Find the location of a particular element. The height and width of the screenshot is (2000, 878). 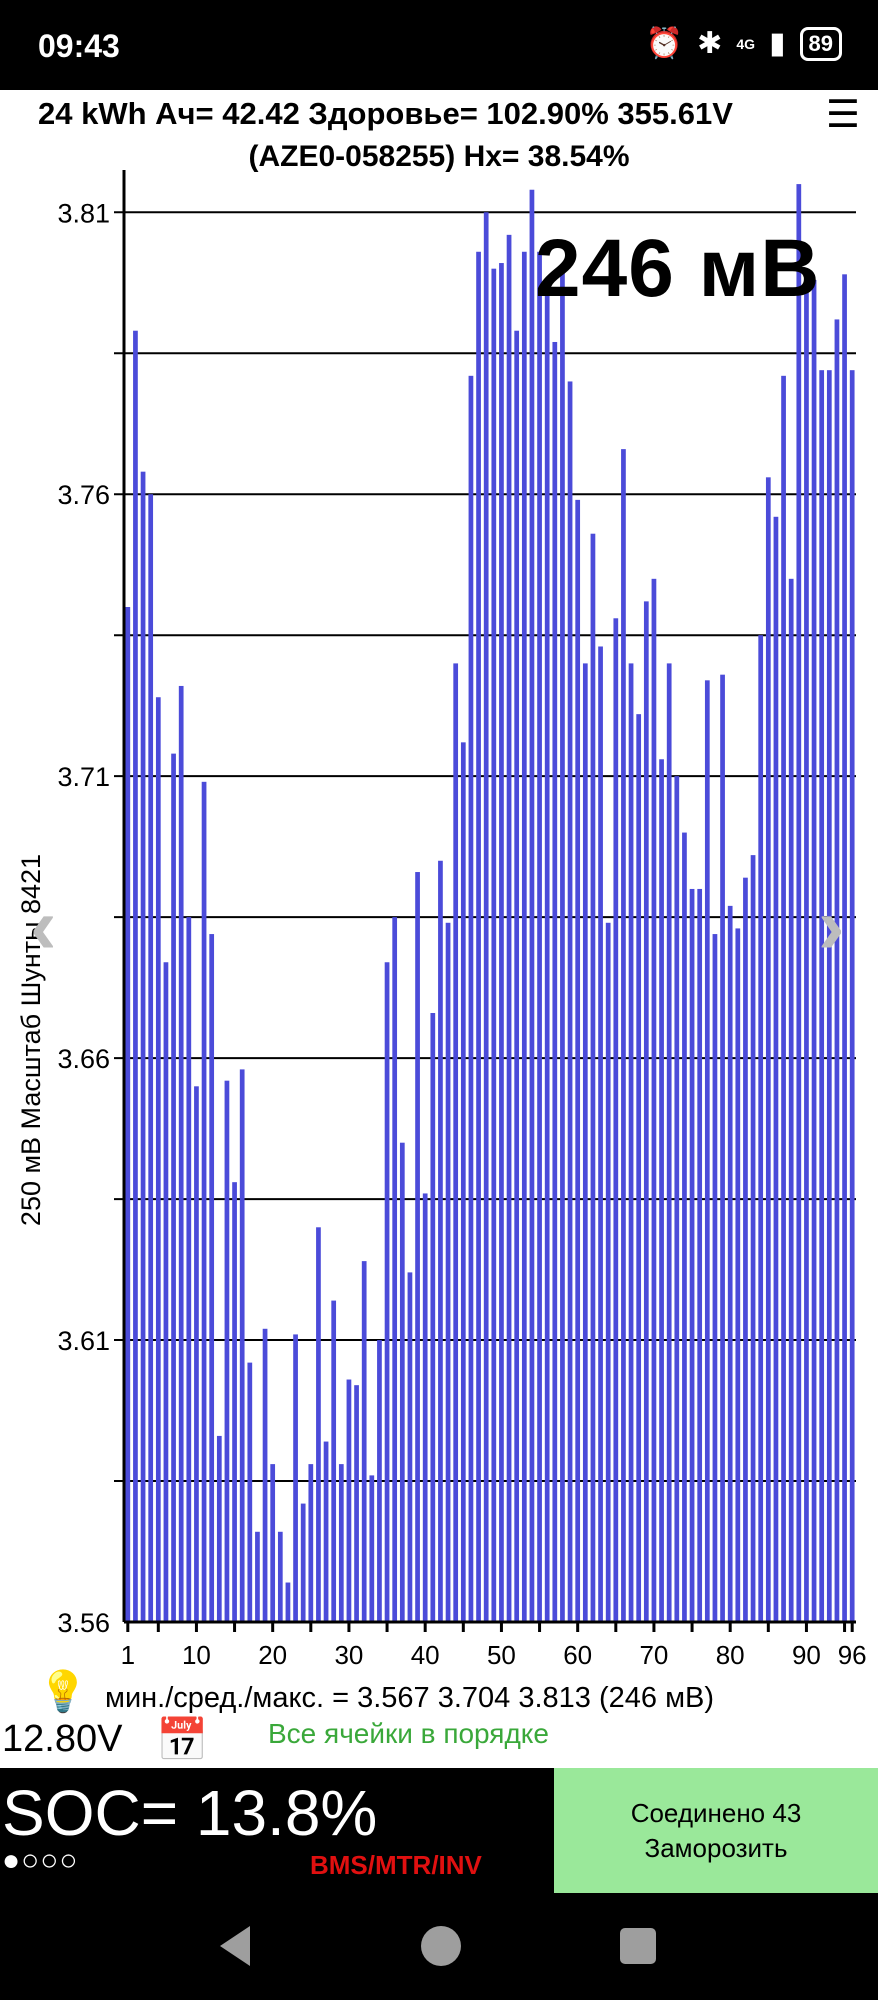

chevron-left-icon: ‹ is located at coordinates (43, 925).